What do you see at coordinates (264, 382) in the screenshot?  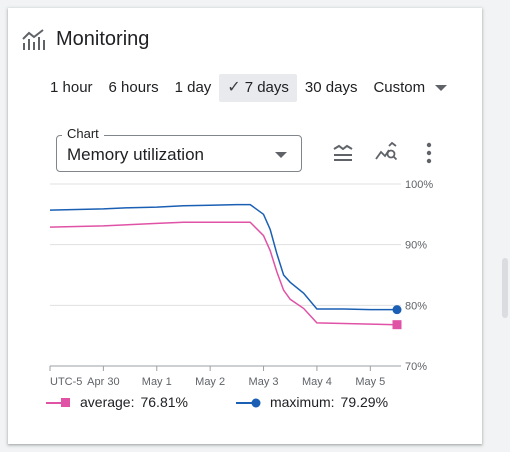 I see `x-tick-label: May 3` at bounding box center [264, 382].